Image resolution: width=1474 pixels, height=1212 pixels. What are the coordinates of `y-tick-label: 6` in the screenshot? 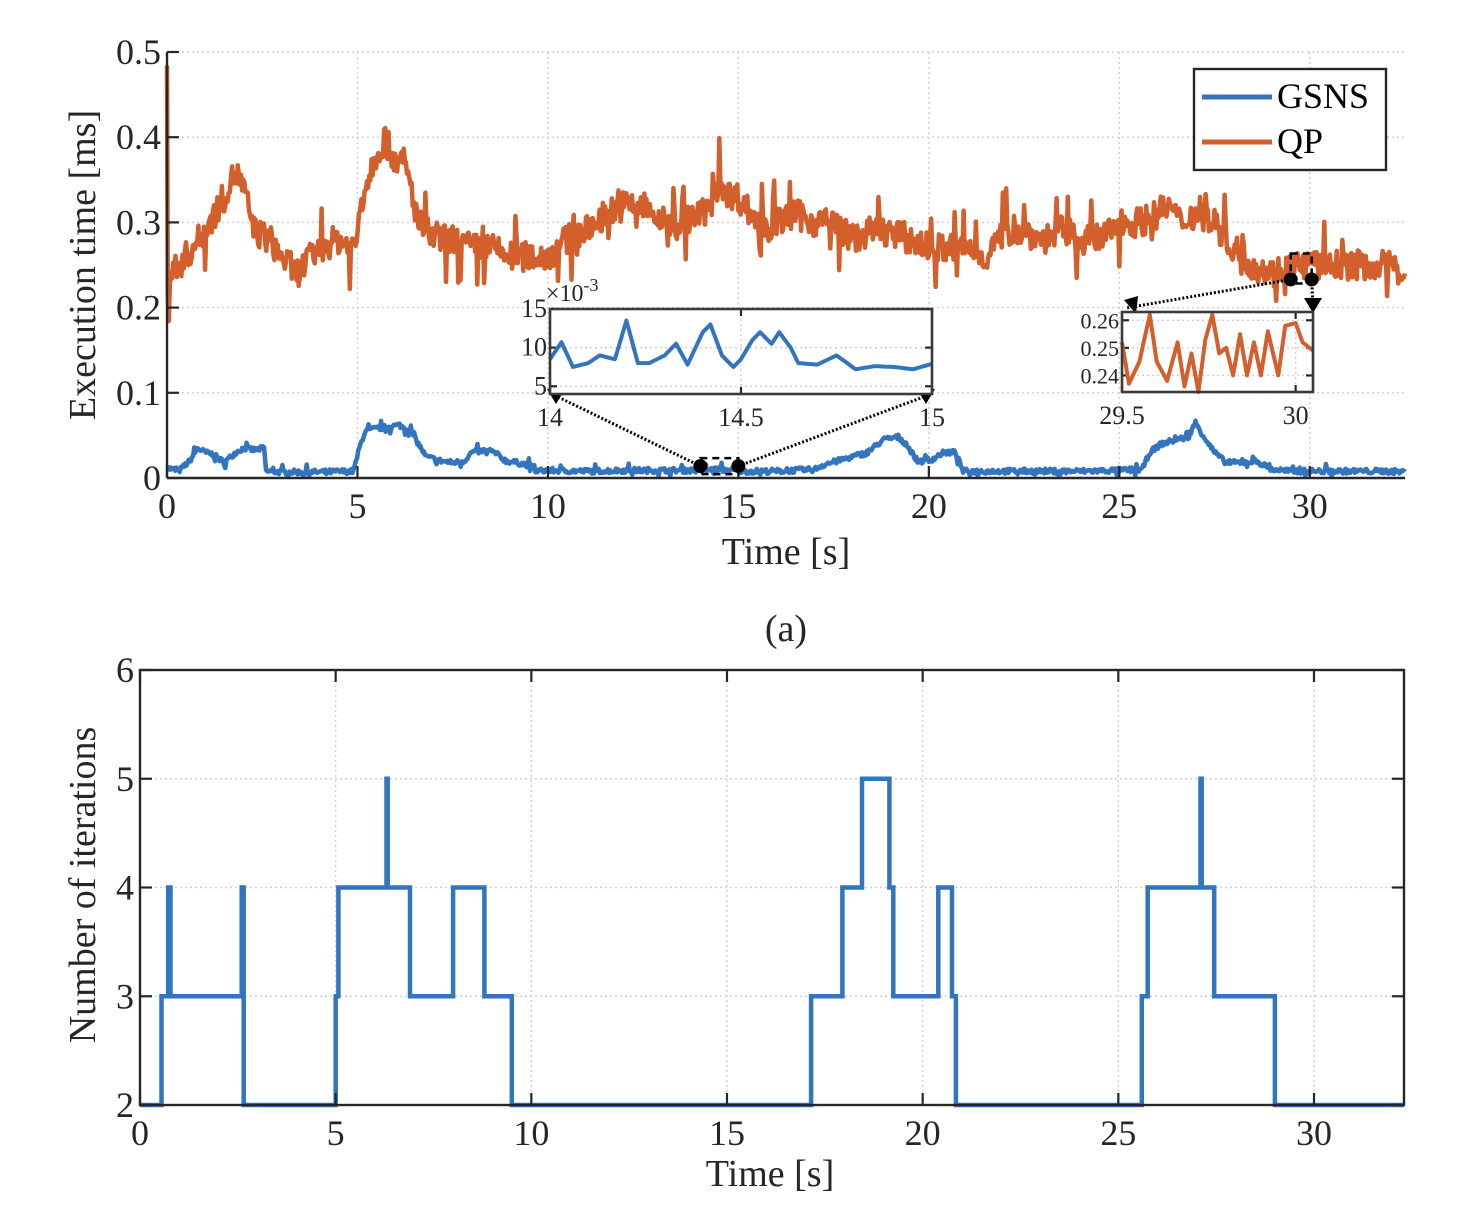 It's located at (125, 670).